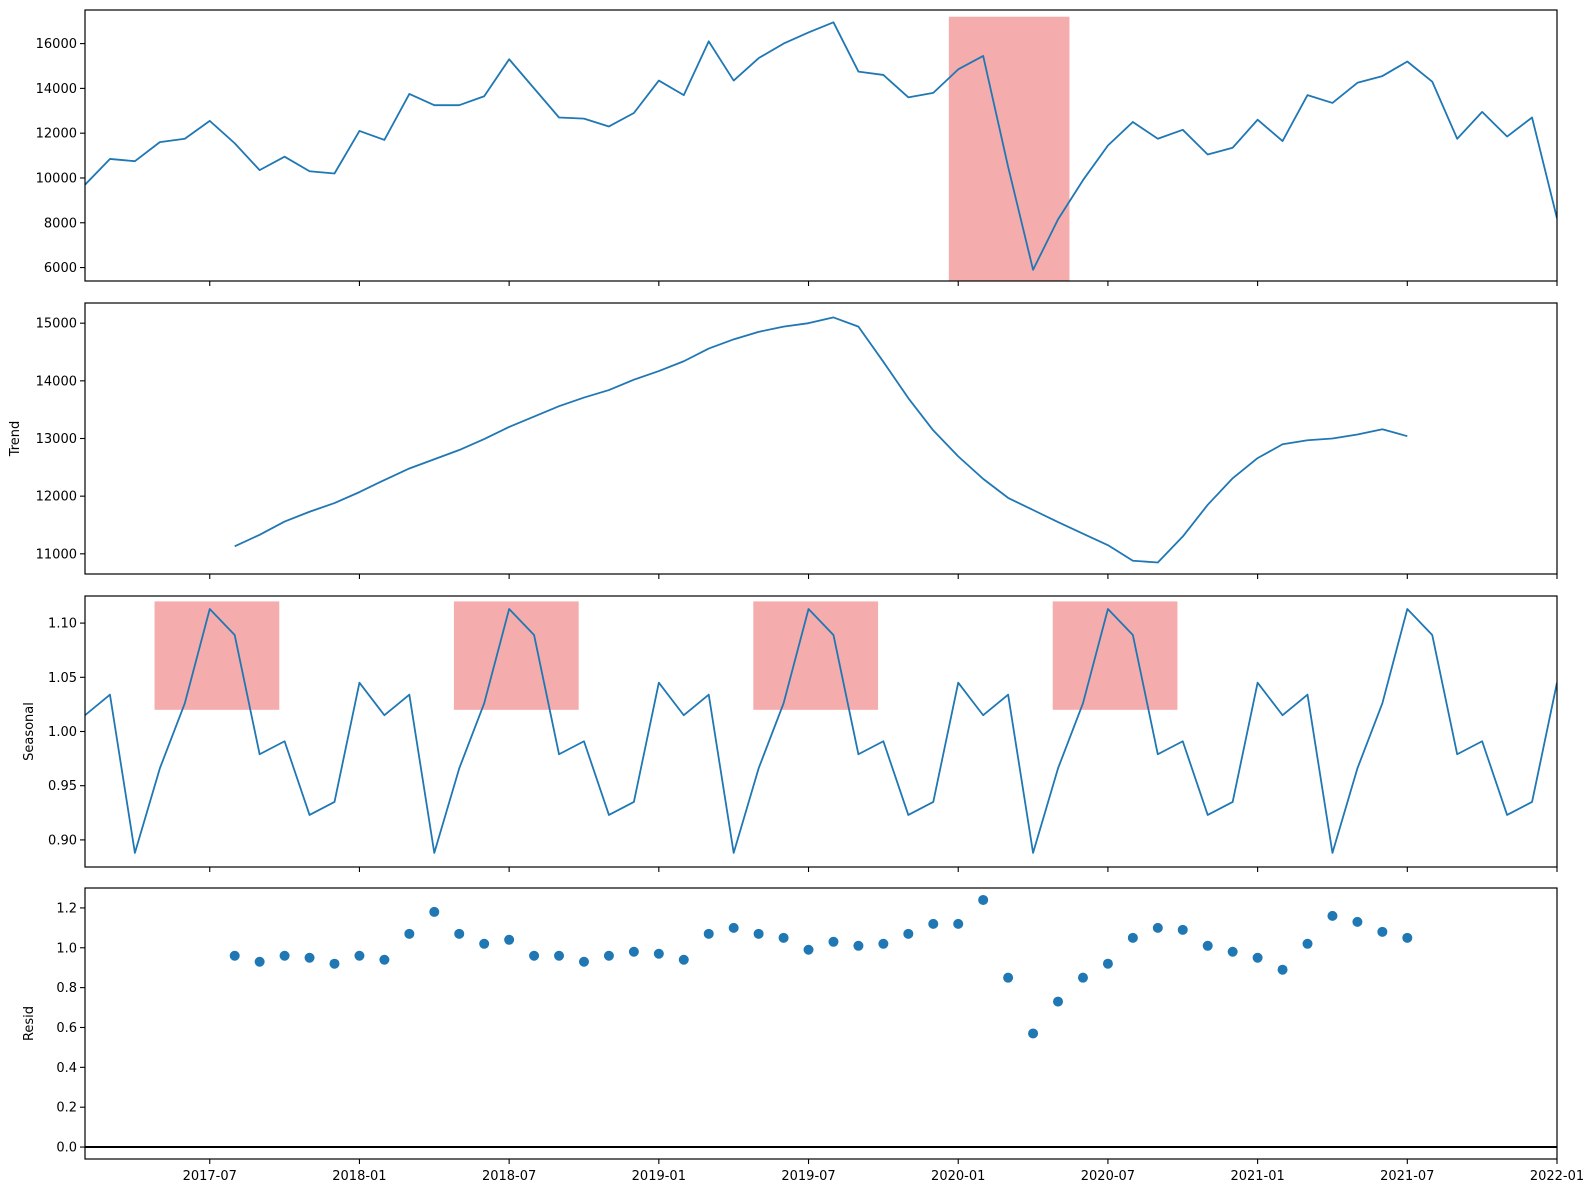 The height and width of the screenshot is (1189, 1590). Describe the element at coordinates (66, 1148) in the screenshot. I see `resid-ytick-label-0: 0.0` at that location.